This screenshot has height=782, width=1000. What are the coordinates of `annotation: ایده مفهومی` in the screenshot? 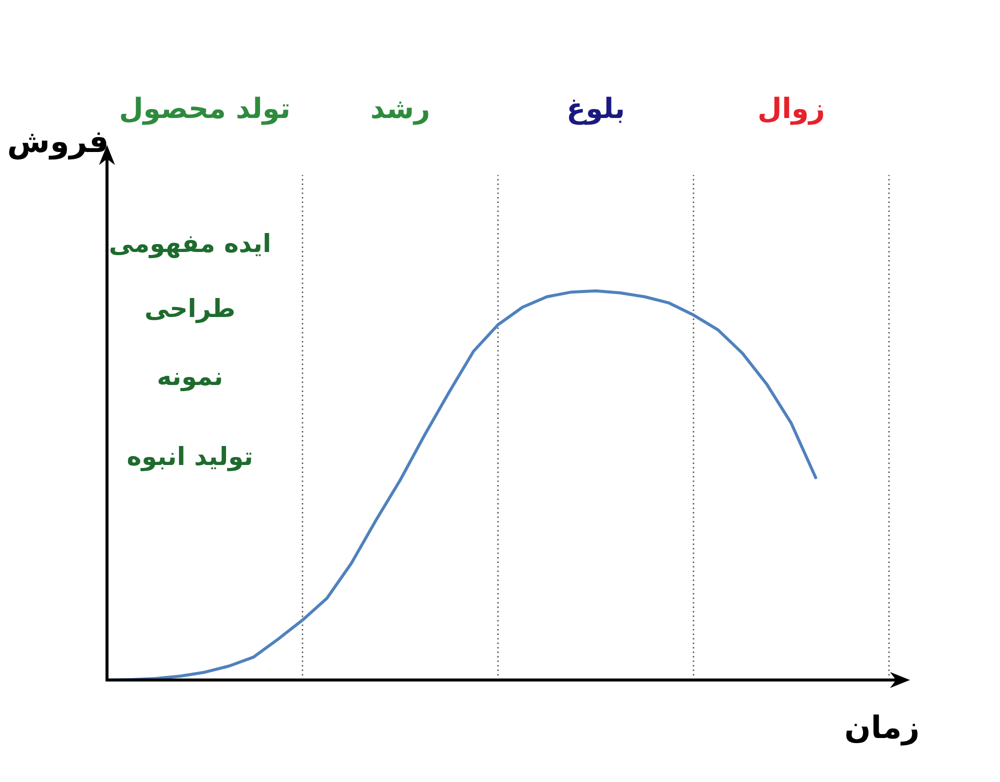 It's located at (190, 243).